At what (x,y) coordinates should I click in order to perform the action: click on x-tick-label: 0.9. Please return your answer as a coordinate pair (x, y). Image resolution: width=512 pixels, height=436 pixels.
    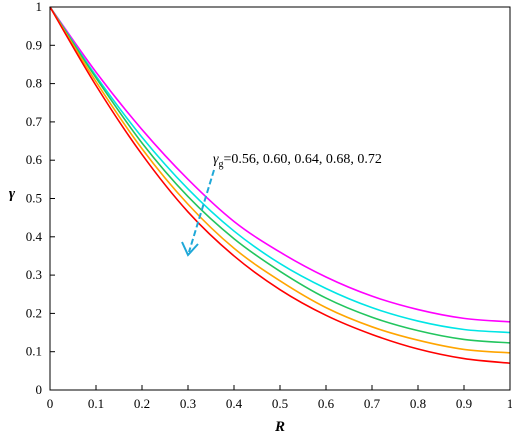
    Looking at the image, I should click on (464, 403).